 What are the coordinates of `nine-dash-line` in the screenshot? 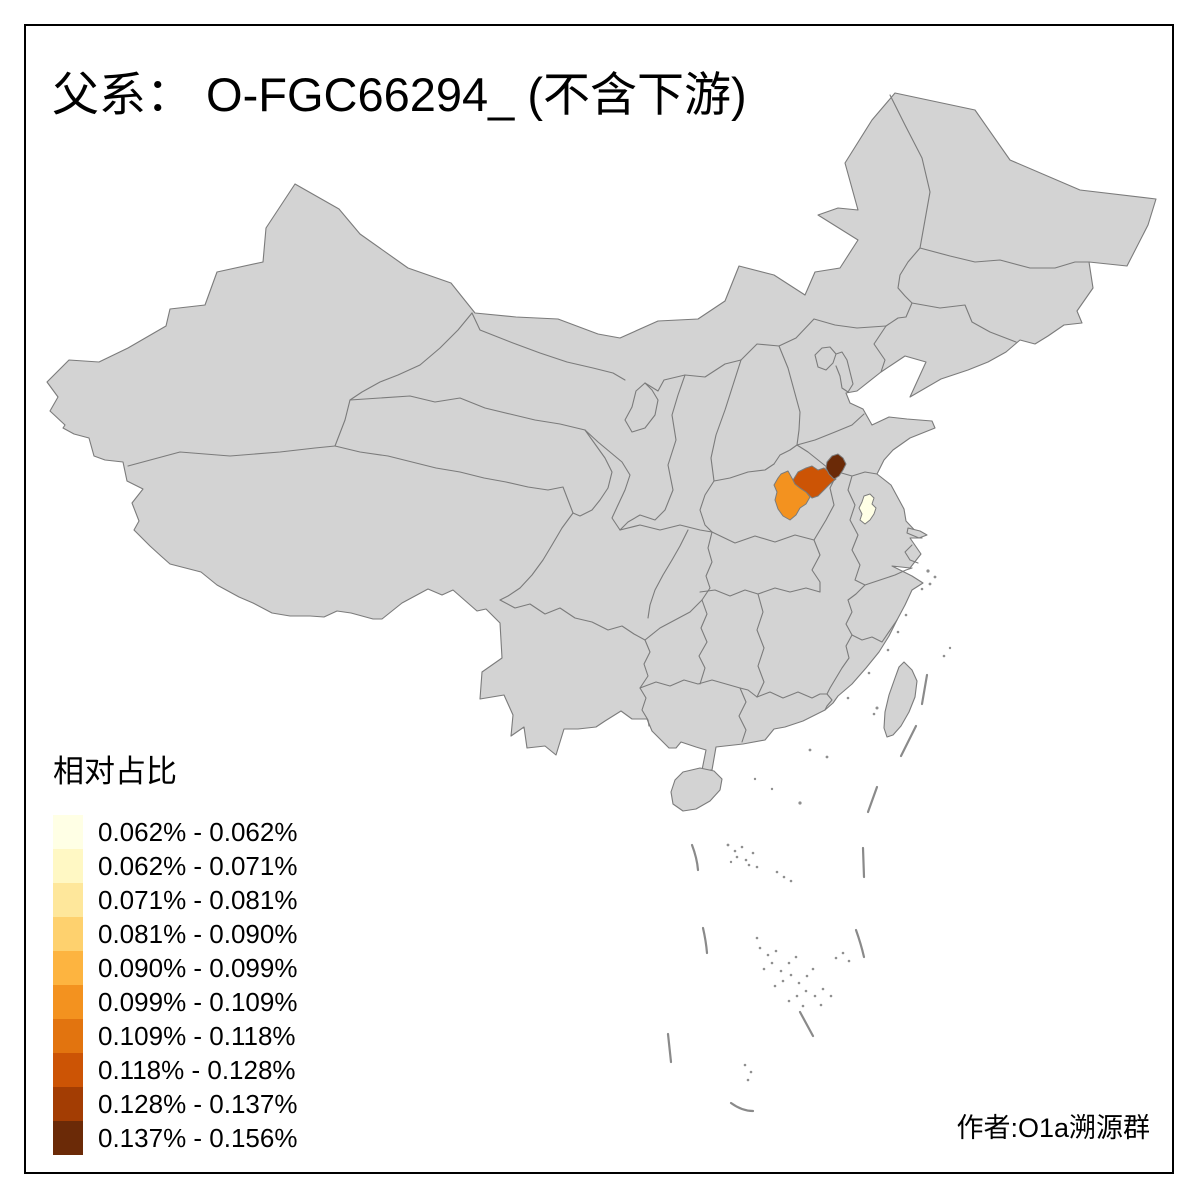 It's located at (797, 893).